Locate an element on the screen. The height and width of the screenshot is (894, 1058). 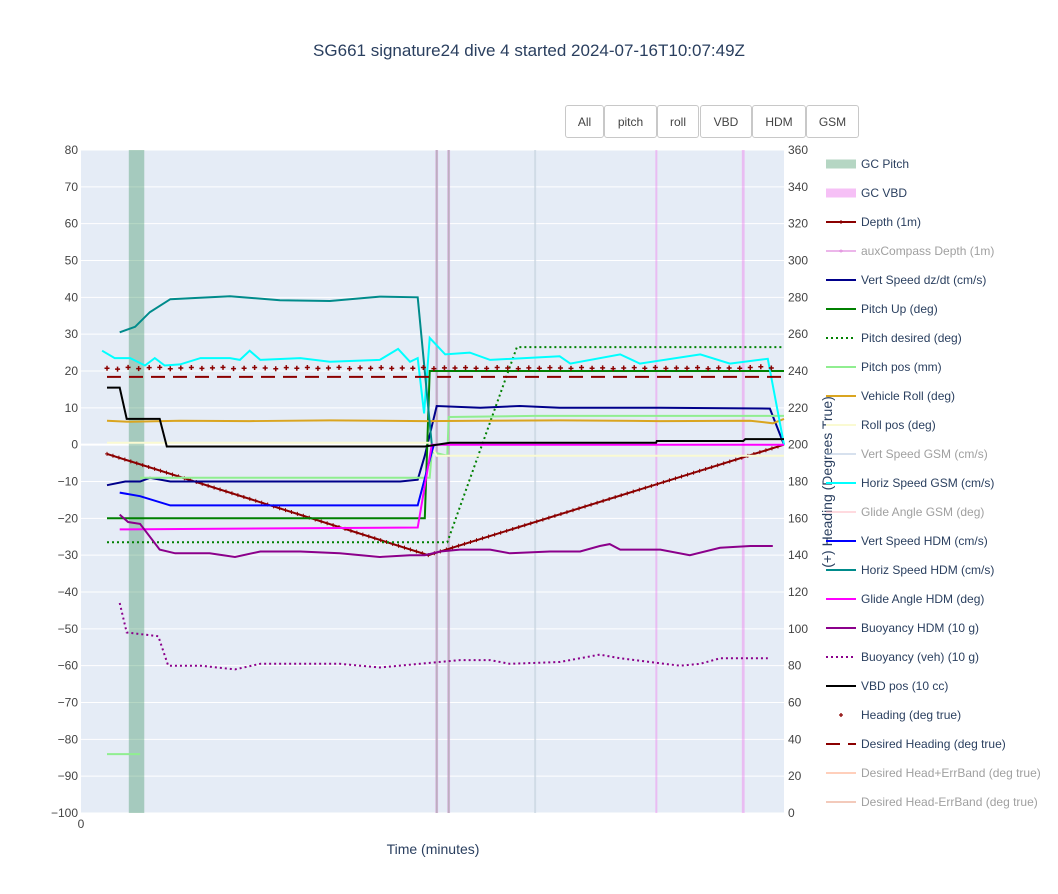
legend-item-pitch-pos-mm: Pitch pos (mm) is located at coordinates (884, 367).